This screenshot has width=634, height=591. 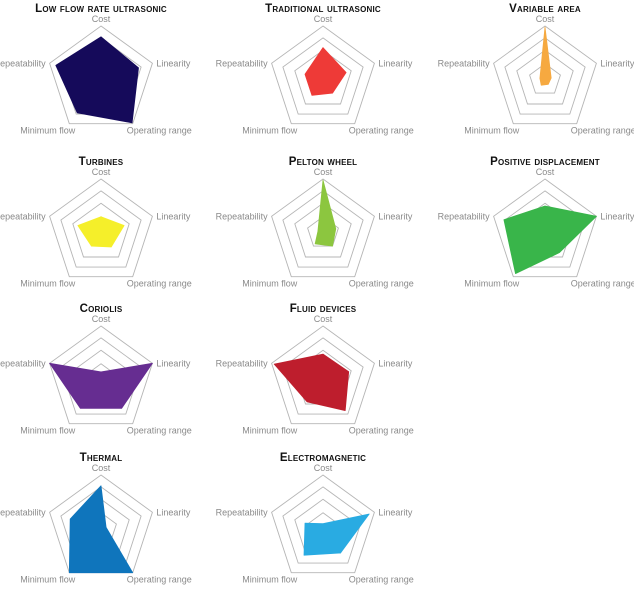 I want to click on chart-title: Fluid devices, so click(x=323, y=309).